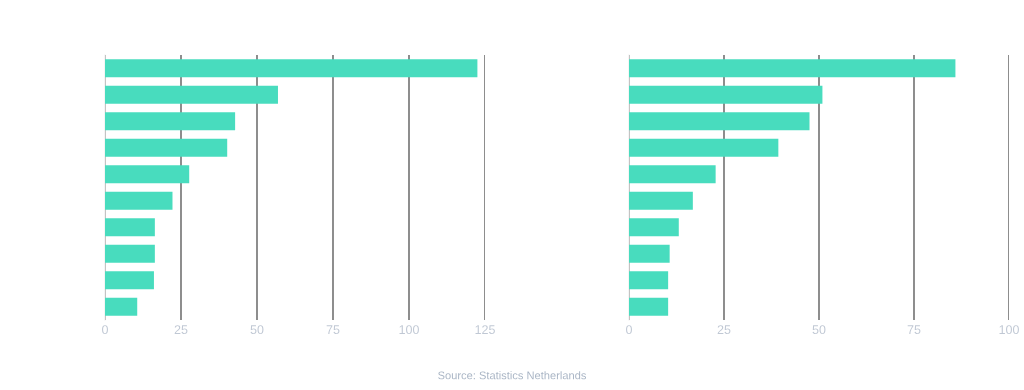 Image resolution: width=1024 pixels, height=390 pixels. Describe the element at coordinates (512, 375) in the screenshot. I see `source-note: Source: Statistics Netherlands` at that location.